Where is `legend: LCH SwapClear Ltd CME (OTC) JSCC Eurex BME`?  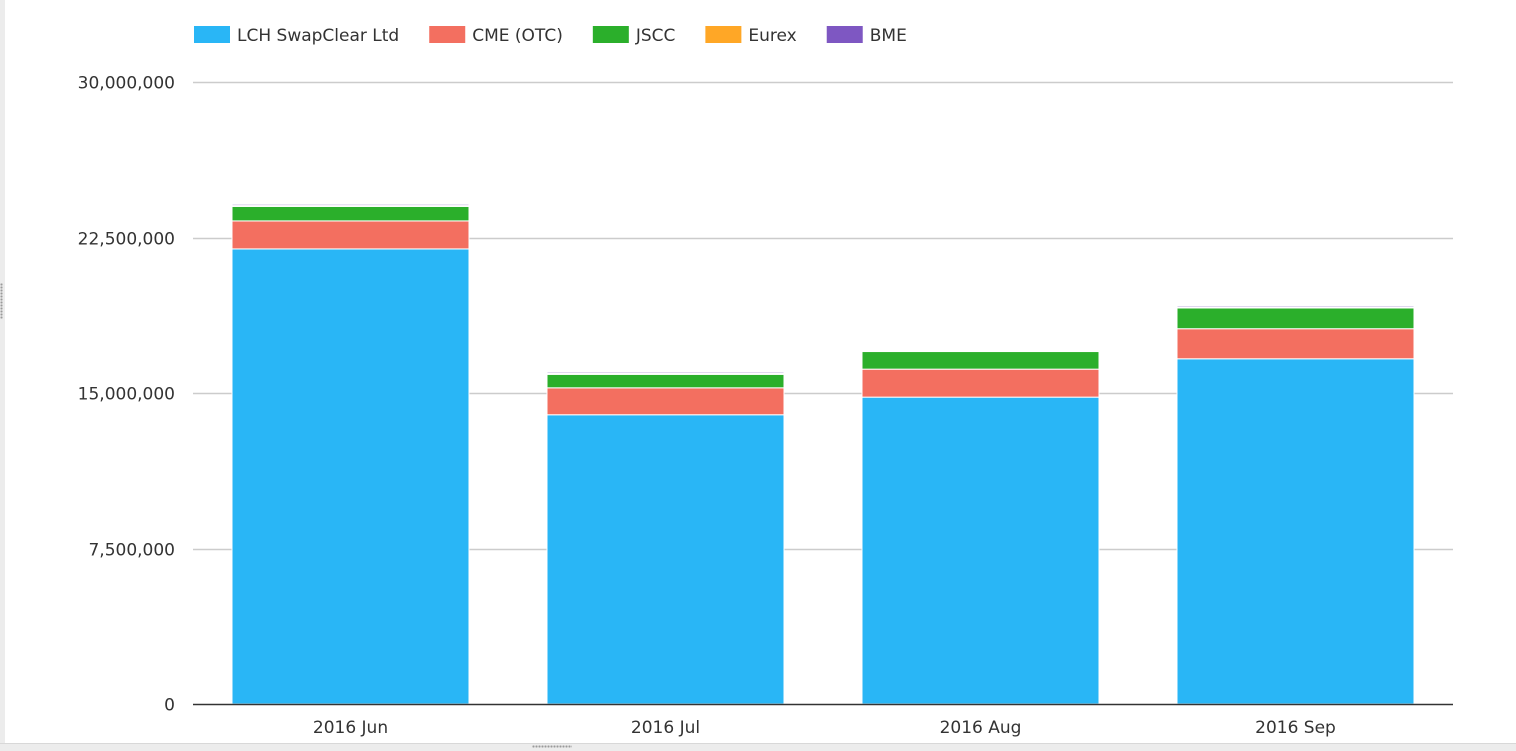
legend: LCH SwapClear Ltd CME (OTC) JSCC Eurex BME is located at coordinates (550, 36).